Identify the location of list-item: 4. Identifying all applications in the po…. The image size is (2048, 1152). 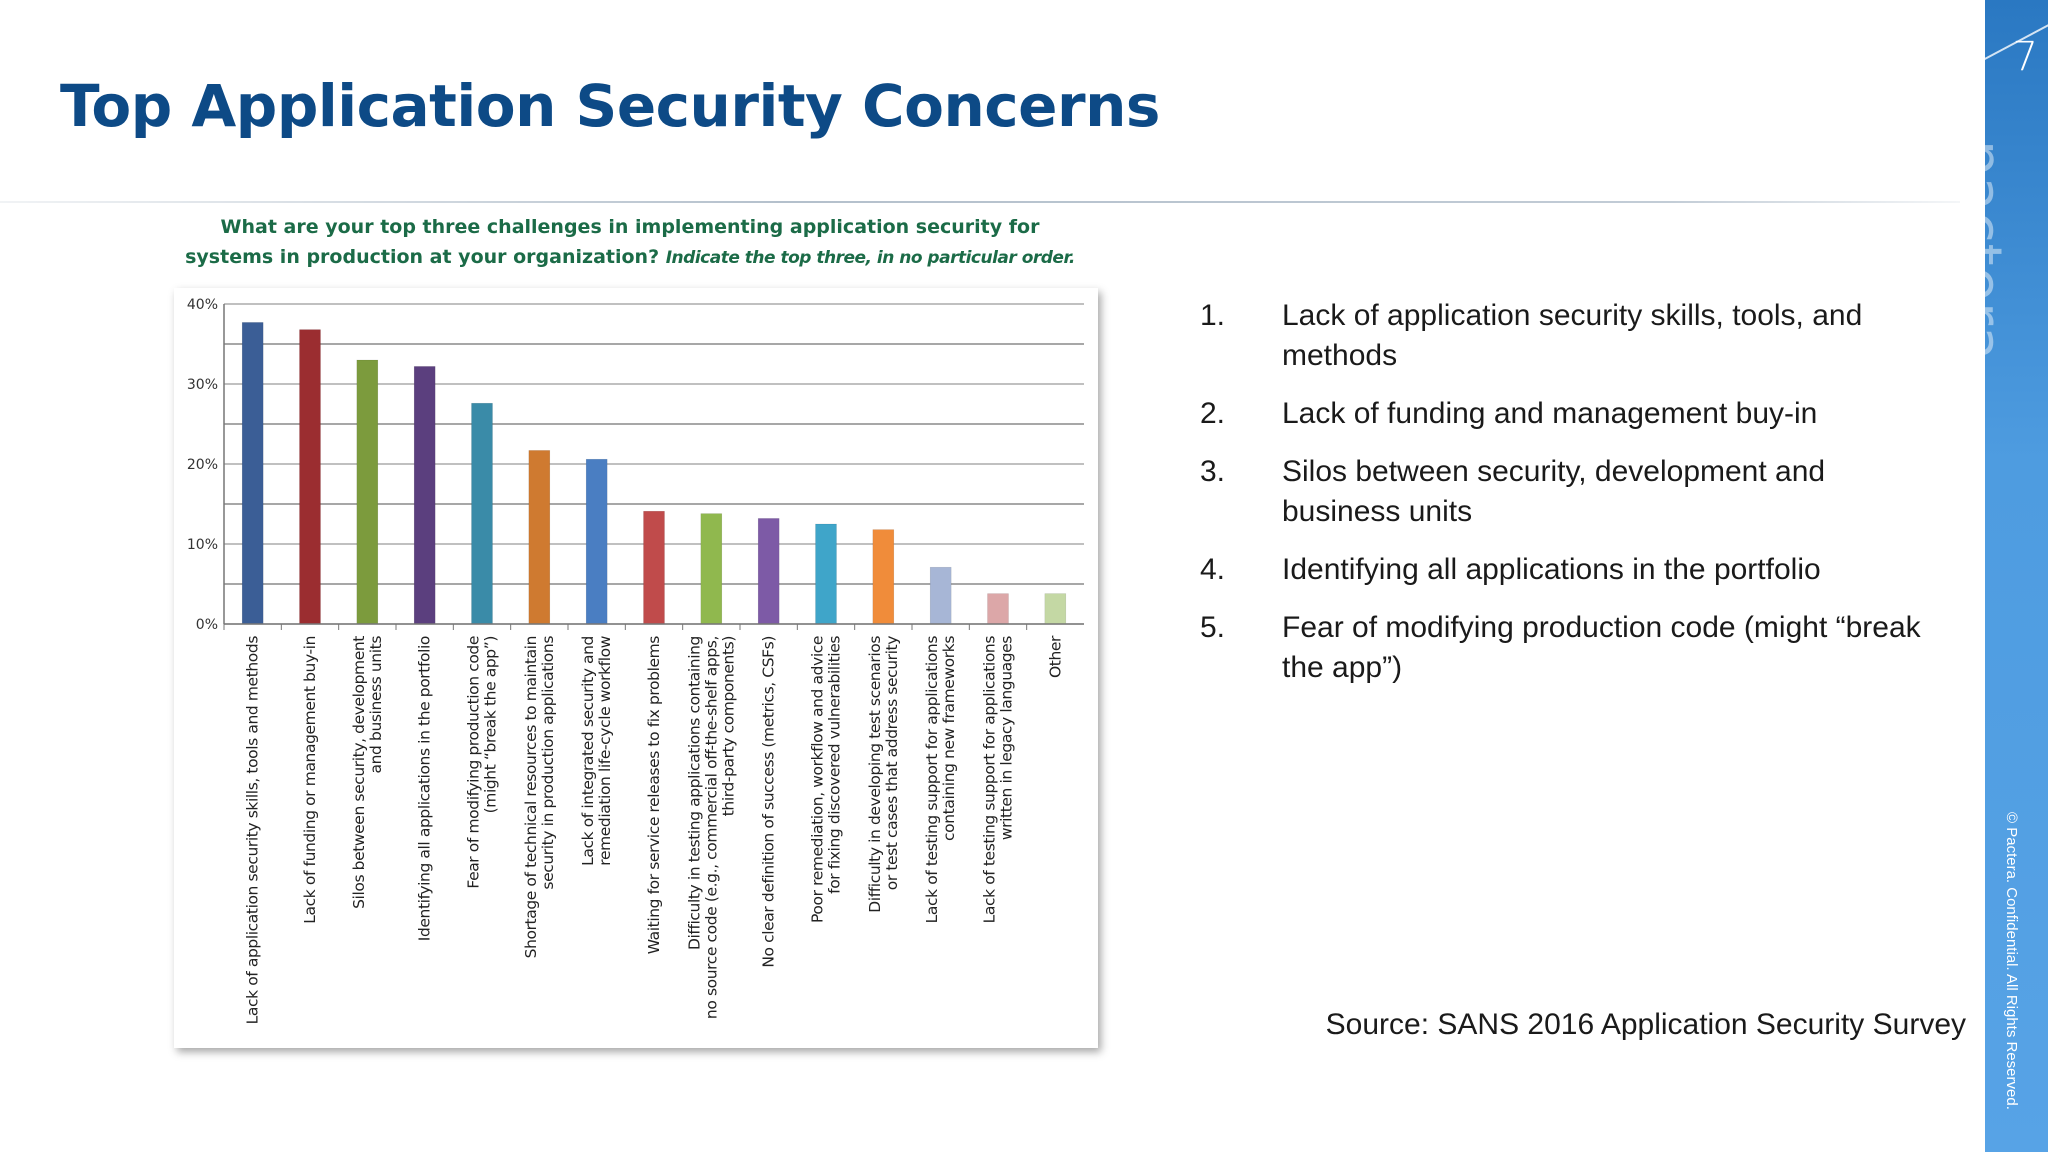
(1570, 570).